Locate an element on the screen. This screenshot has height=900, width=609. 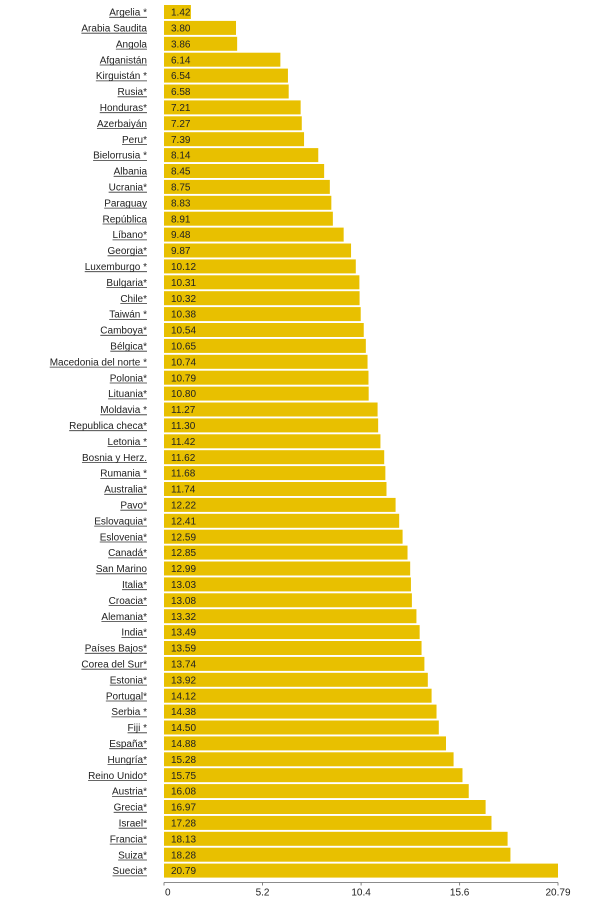
bar-value-label: 12.41 is located at coordinates (183, 521).